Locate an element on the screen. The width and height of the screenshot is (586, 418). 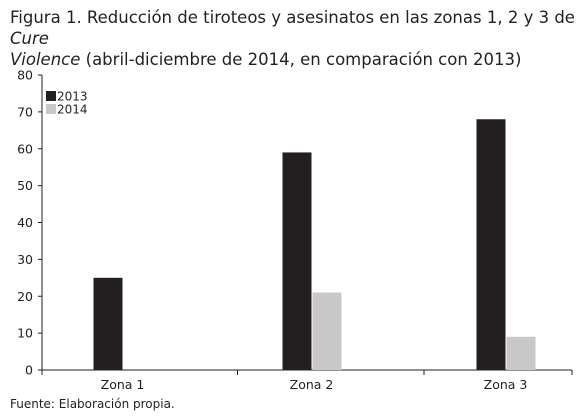
legend-swatch-2014 is located at coordinates (51, 109).